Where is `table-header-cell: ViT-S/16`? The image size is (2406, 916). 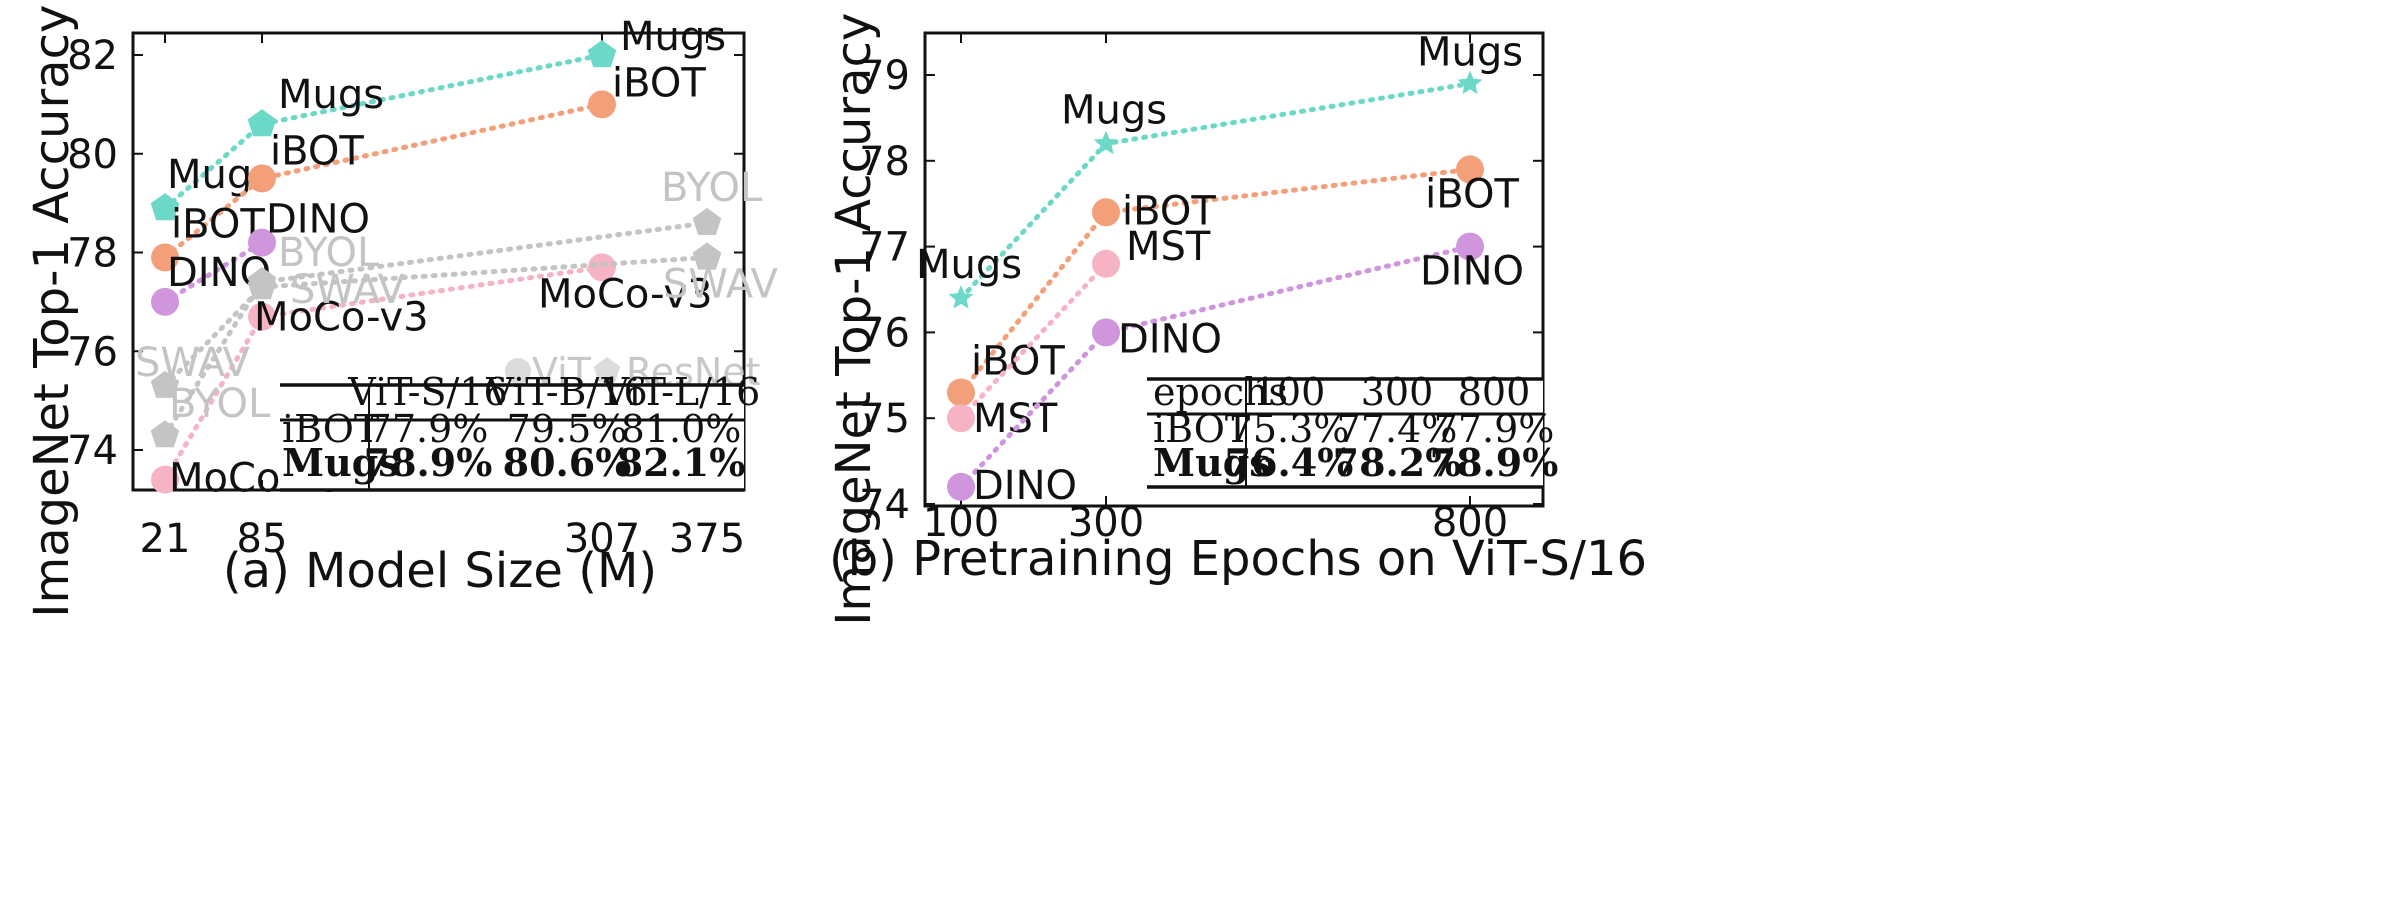 table-header-cell: ViT-S/16 is located at coordinates (427, 392).